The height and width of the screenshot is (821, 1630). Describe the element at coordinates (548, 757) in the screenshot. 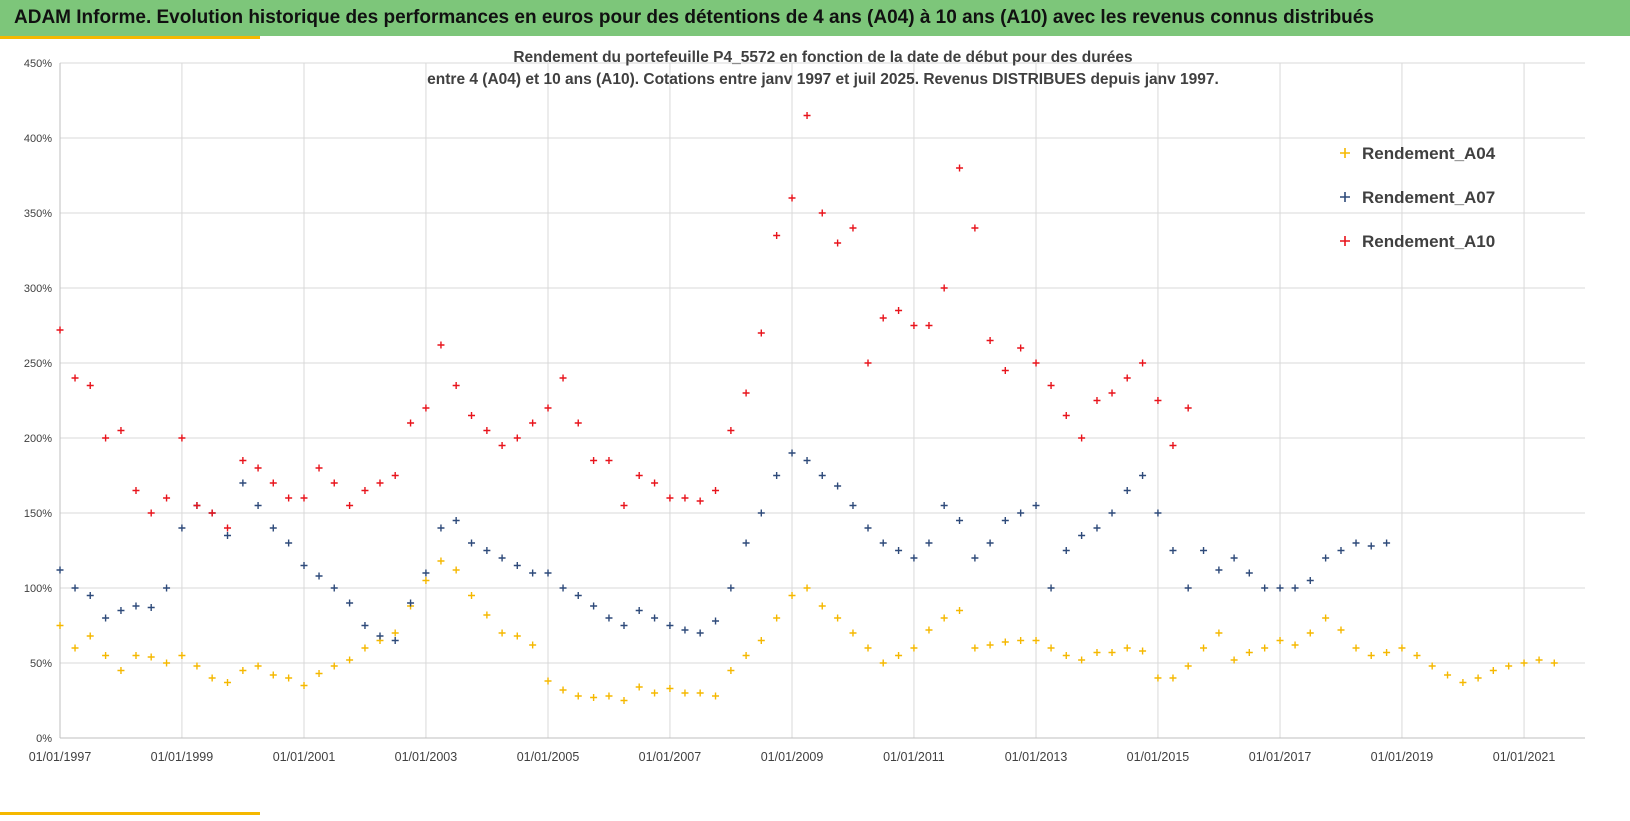

I see `x-tick-label: 01/01/2005` at that location.